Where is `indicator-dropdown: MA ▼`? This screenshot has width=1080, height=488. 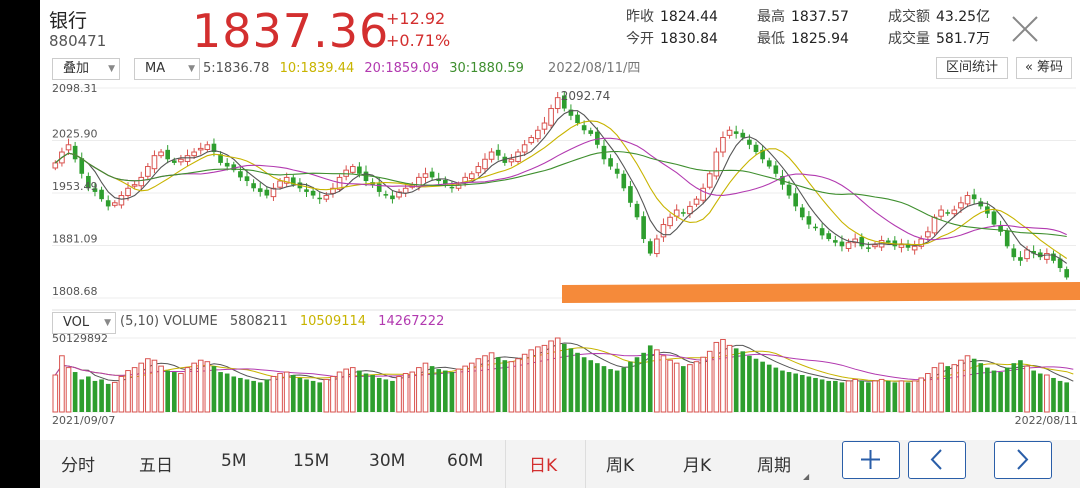
indicator-dropdown: MA ▼ is located at coordinates (167, 69).